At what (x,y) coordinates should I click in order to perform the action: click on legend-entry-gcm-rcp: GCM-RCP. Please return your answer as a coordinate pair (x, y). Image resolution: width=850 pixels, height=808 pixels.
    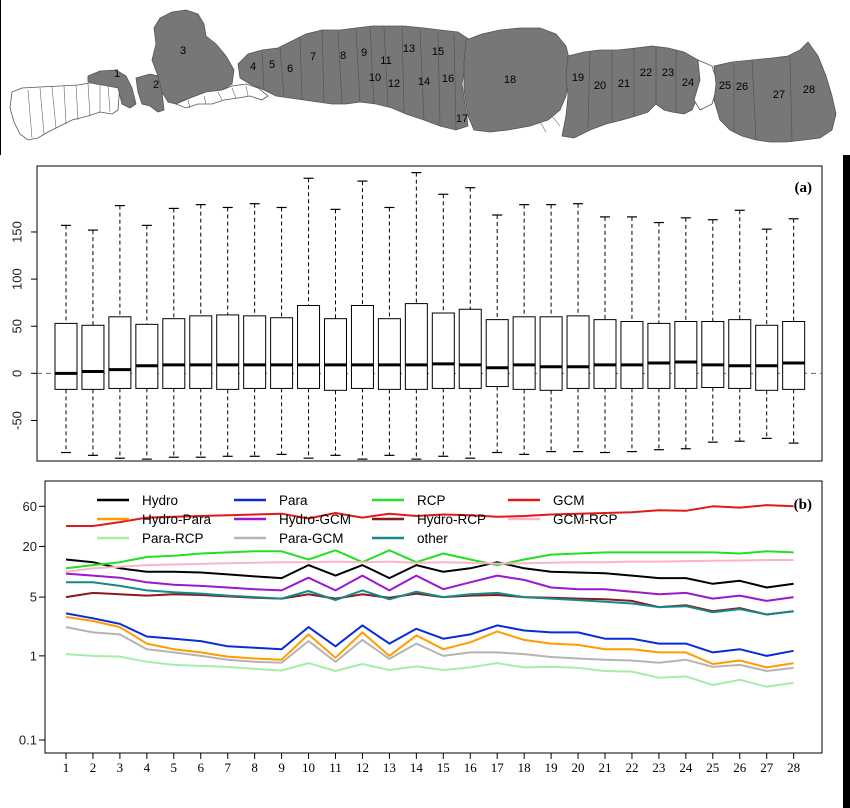
    Looking at the image, I should click on (563, 519).